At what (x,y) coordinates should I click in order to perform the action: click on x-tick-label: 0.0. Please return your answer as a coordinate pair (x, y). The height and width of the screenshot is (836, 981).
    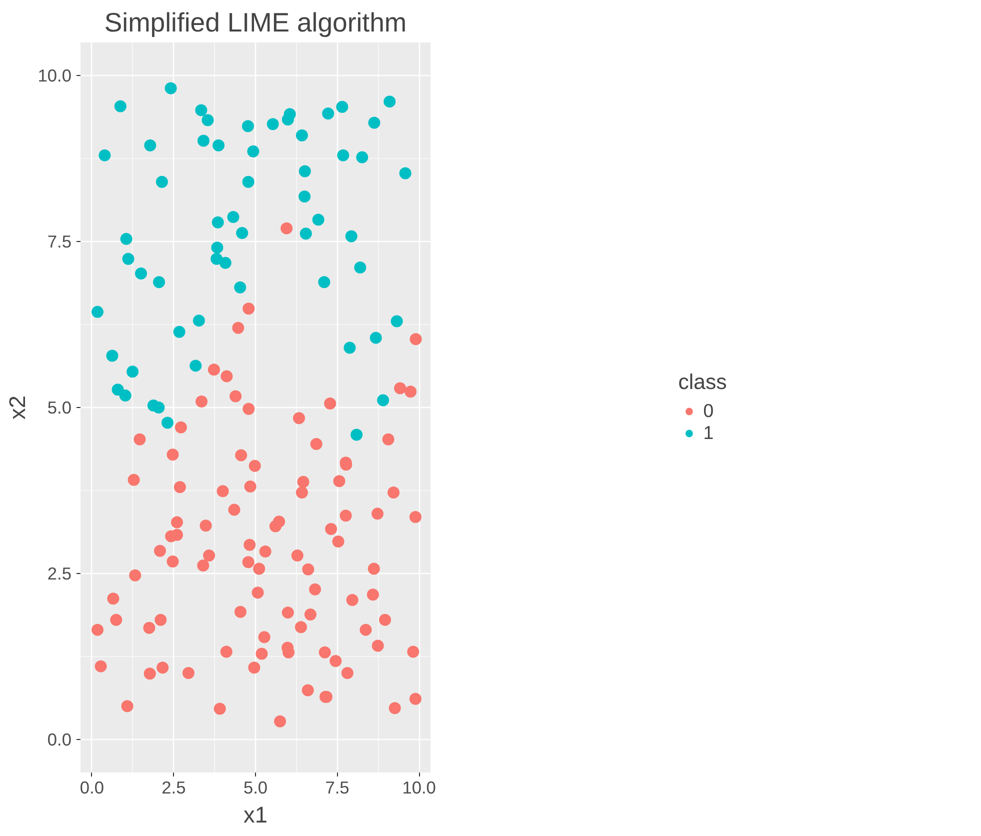
    Looking at the image, I should click on (92, 788).